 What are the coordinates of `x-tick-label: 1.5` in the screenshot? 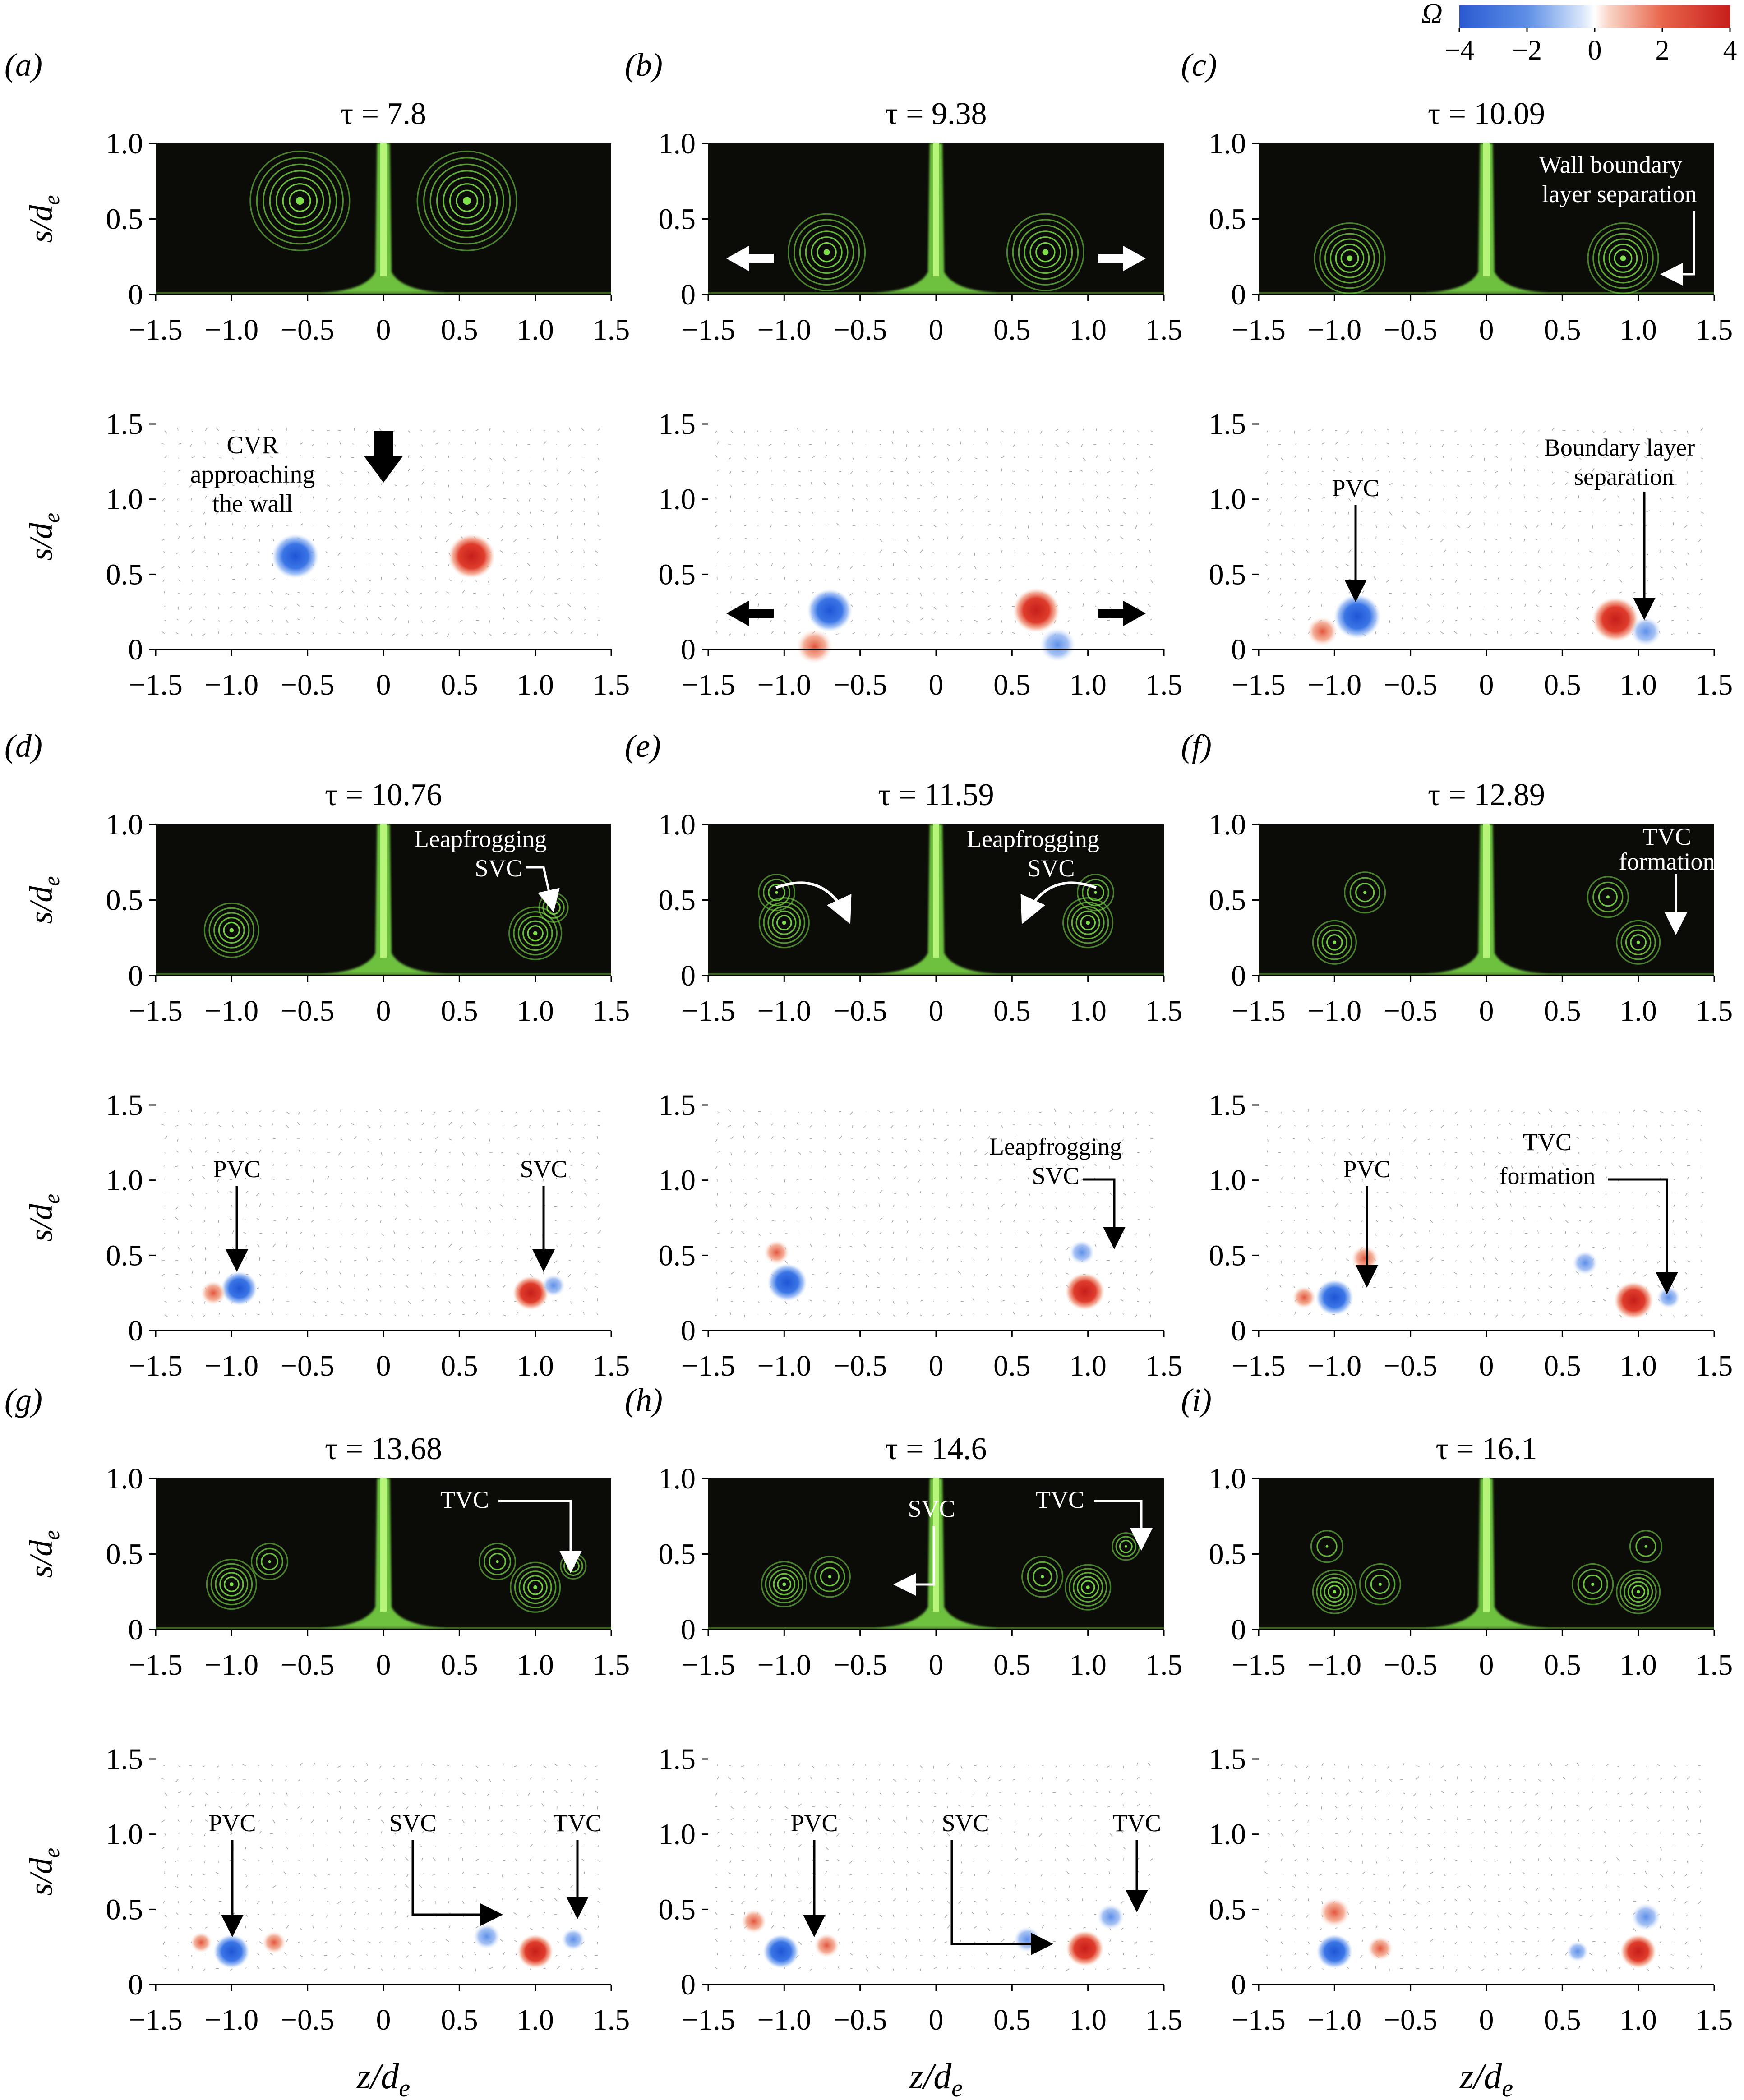 It's located at (1164, 329).